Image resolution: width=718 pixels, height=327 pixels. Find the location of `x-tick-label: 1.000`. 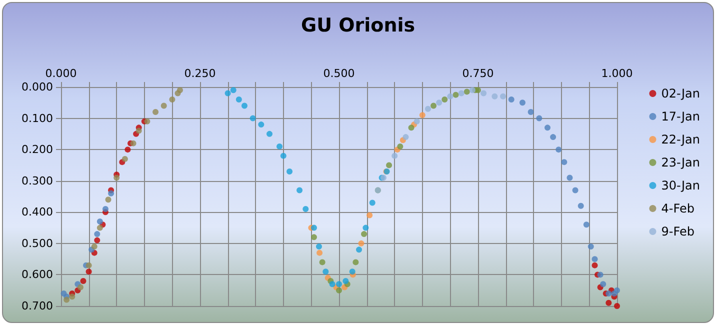

x-tick-label: 1.000 is located at coordinates (617, 73).